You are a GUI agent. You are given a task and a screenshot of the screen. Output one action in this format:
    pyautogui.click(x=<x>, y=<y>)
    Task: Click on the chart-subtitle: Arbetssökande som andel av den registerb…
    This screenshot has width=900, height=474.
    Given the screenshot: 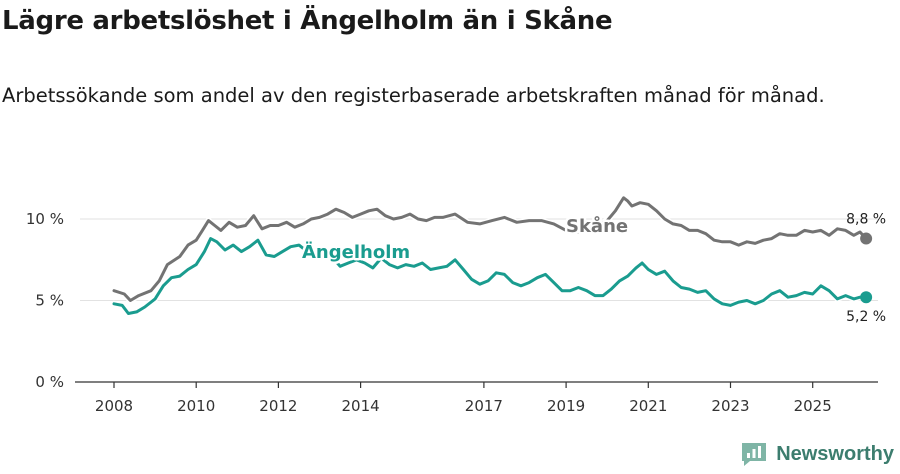 What is the action you would take?
    pyautogui.click(x=413, y=95)
    